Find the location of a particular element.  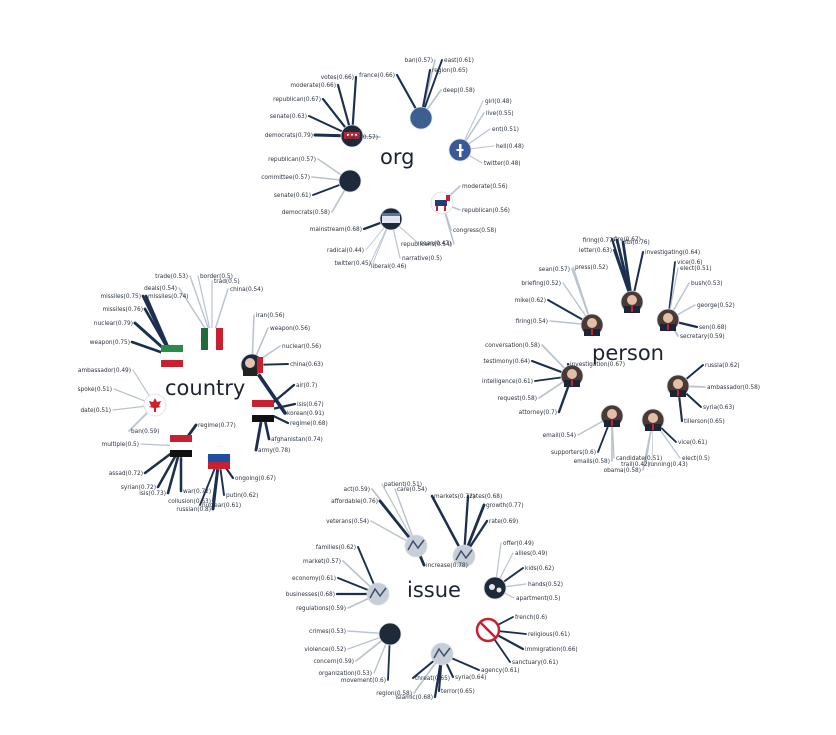

term-label: vice(0.61) is located at coordinates (692, 443).